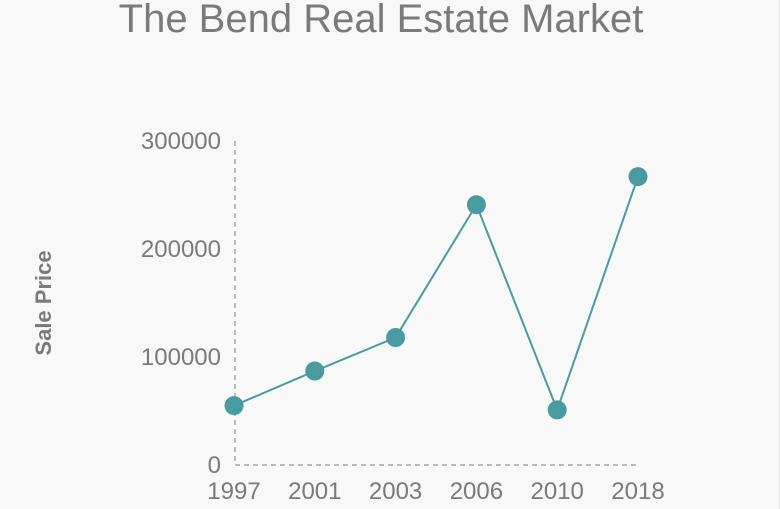  What do you see at coordinates (395, 491) in the screenshot?
I see `x-tick-label: 2003` at bounding box center [395, 491].